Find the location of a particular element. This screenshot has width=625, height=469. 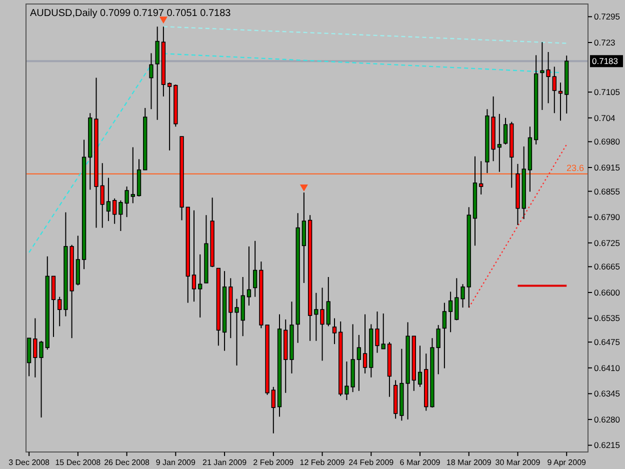

y-tick-label: 0.7295 is located at coordinates (607, 17).